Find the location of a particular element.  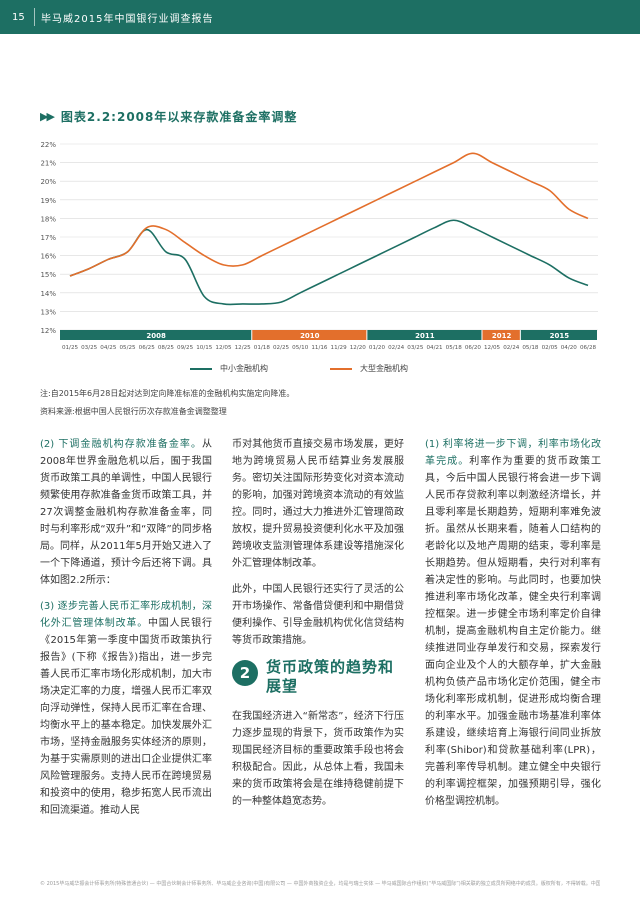

legend-swatch-green is located at coordinates (201, 368).